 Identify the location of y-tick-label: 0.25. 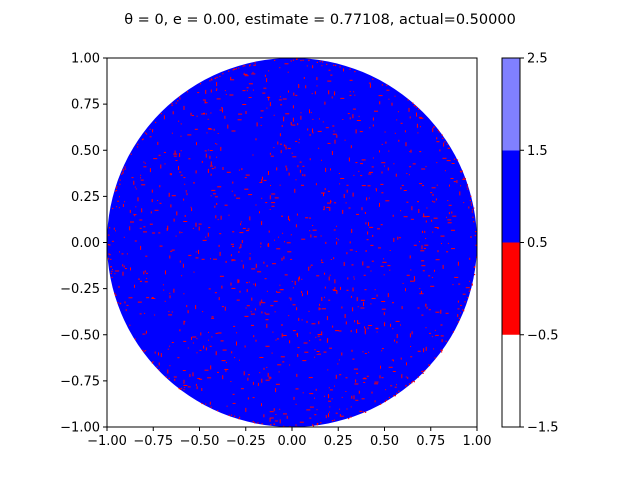
(85, 197).